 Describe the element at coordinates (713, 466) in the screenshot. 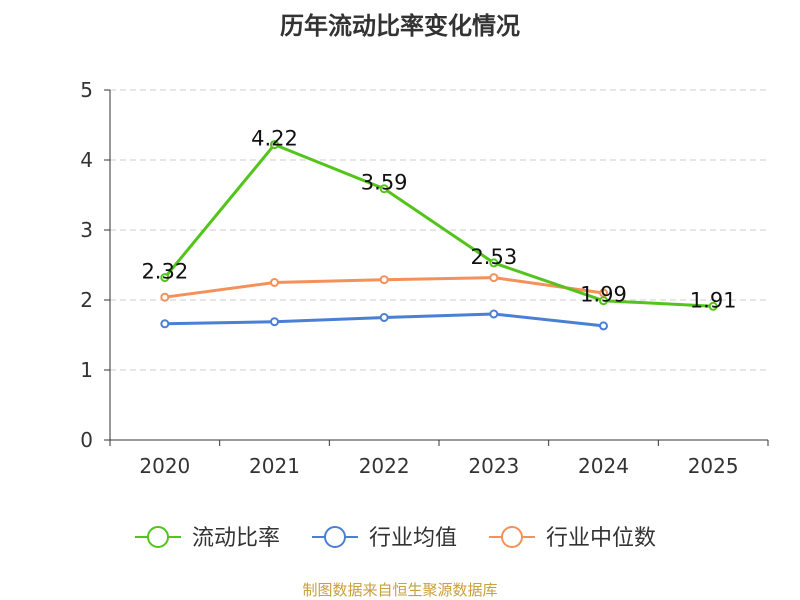

I see `x-tick-label: 2025` at that location.